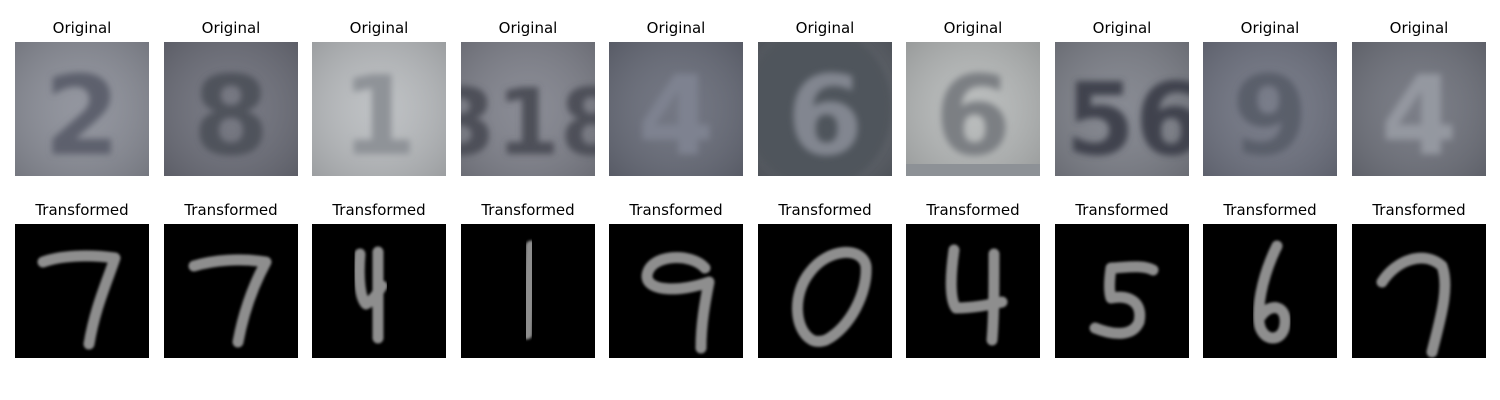 The width and height of the screenshot is (1500, 400). I want to click on original-digit-image: 1, so click(379, 109).